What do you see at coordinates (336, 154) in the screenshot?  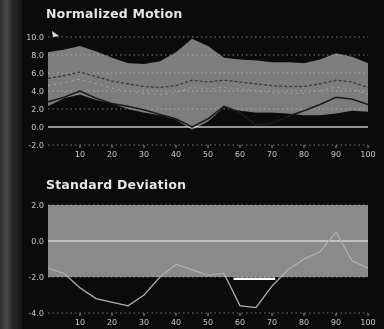 I see `x-tick-label: 90` at bounding box center [336, 154].